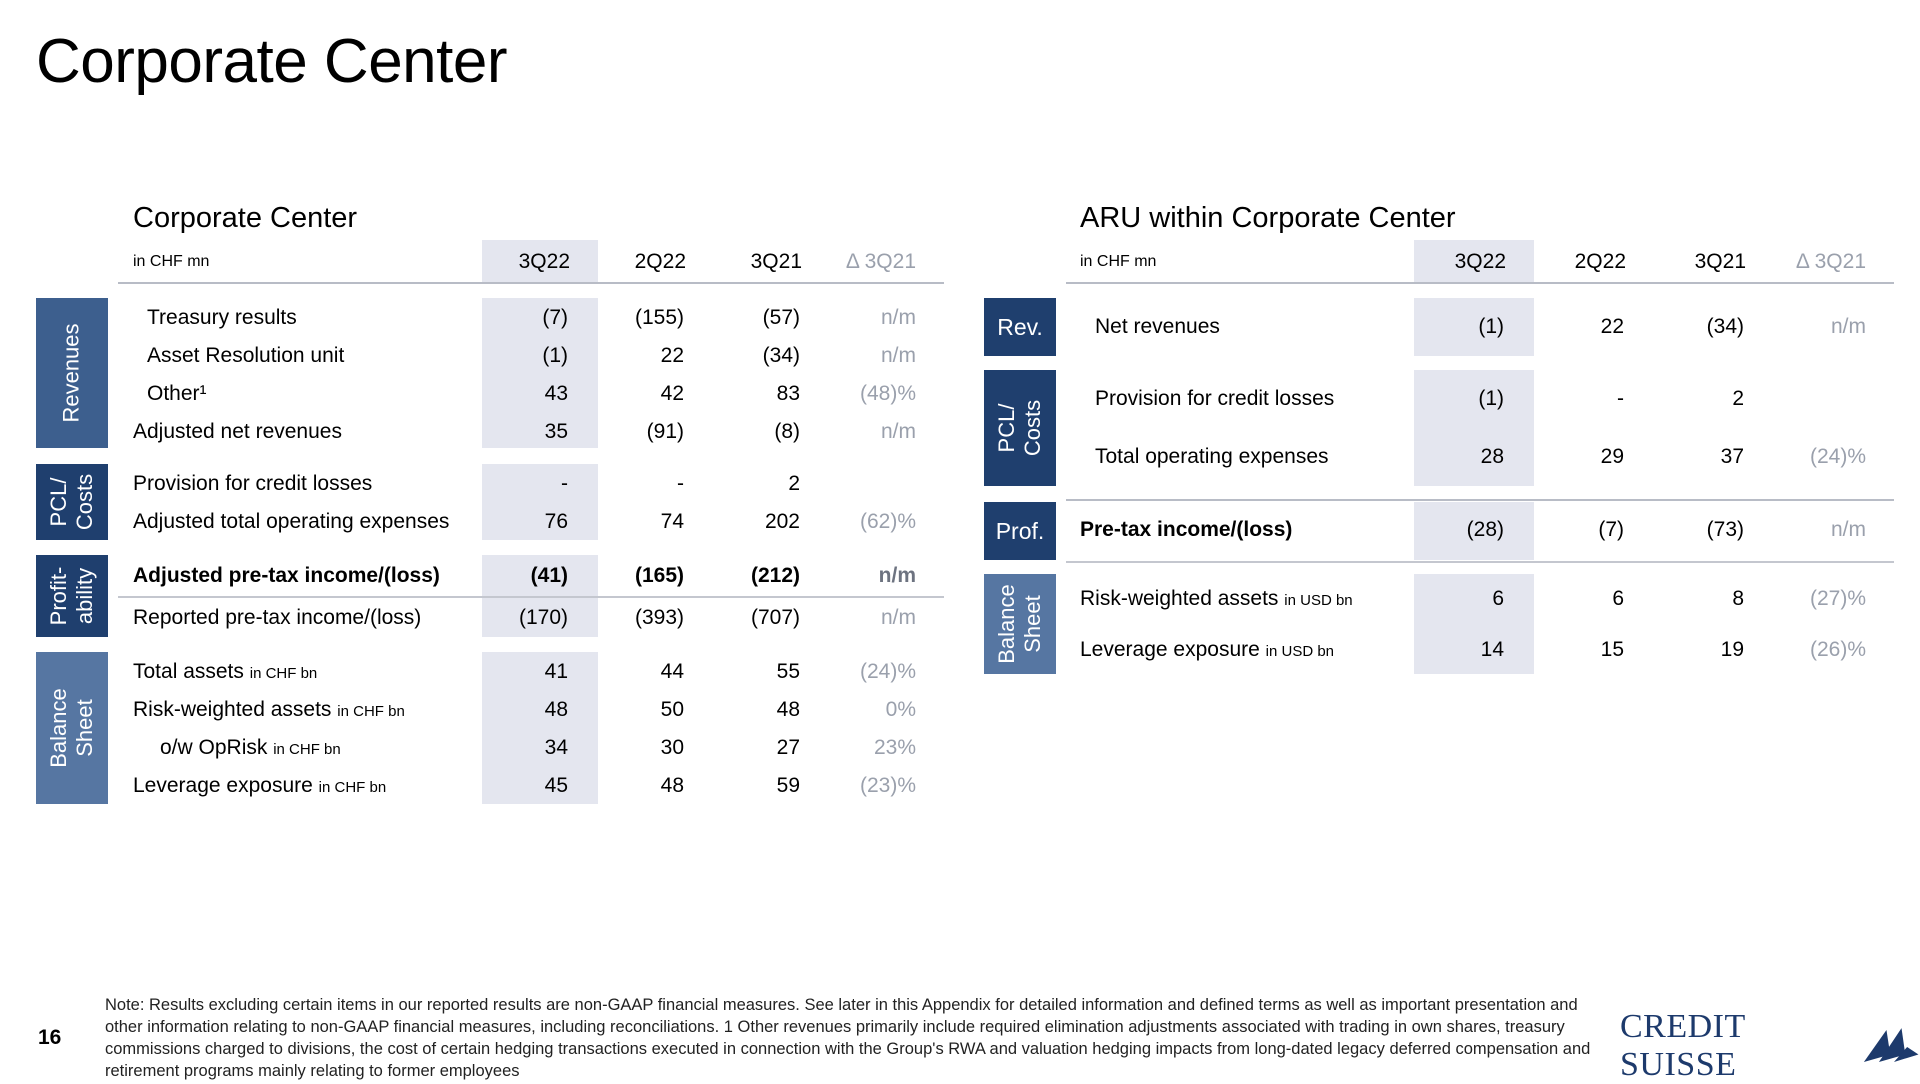 The width and height of the screenshot is (1920, 1084). Describe the element at coordinates (788, 671) in the screenshot. I see `cell-3q21: 55` at that location.